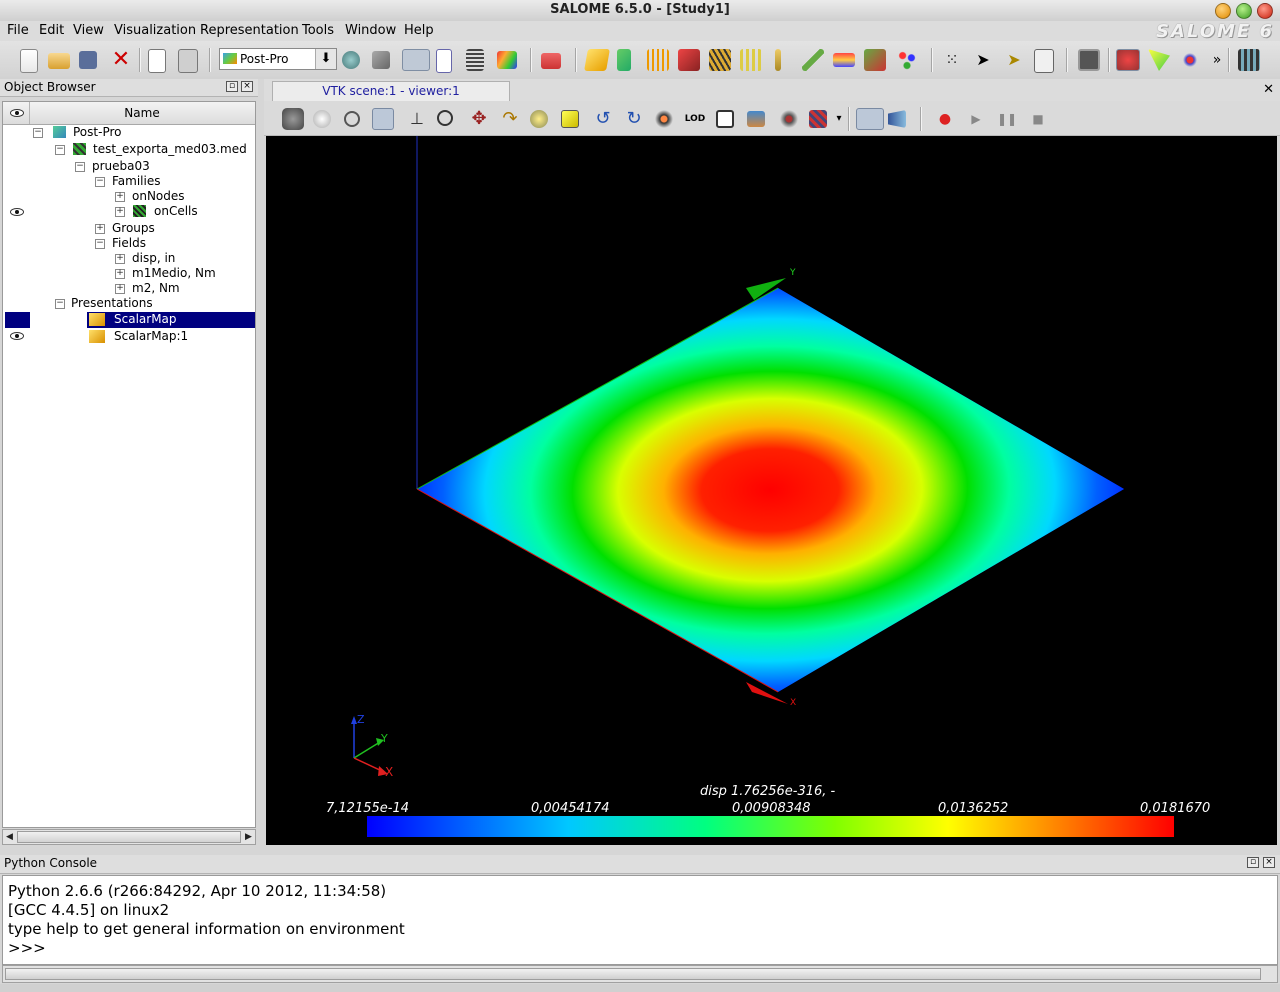 The image size is (1280, 992). Describe the element at coordinates (278, 59) in the screenshot. I see `module-select: Post-Pro ⬇` at that location.